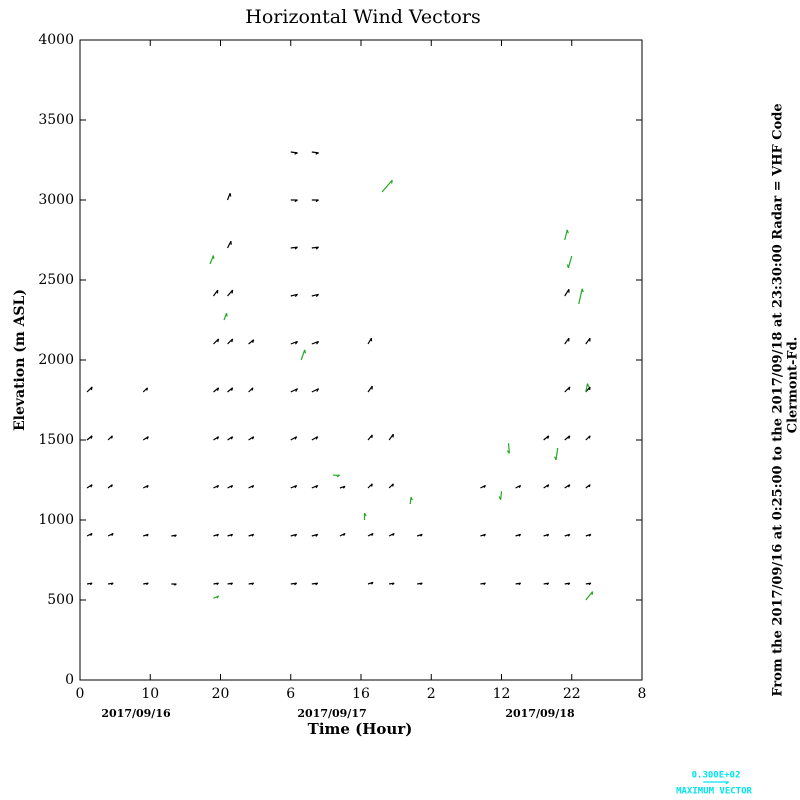 Image resolution: width=800 pixels, height=800 pixels. I want to click on x-tick-label: 6, so click(290, 694).